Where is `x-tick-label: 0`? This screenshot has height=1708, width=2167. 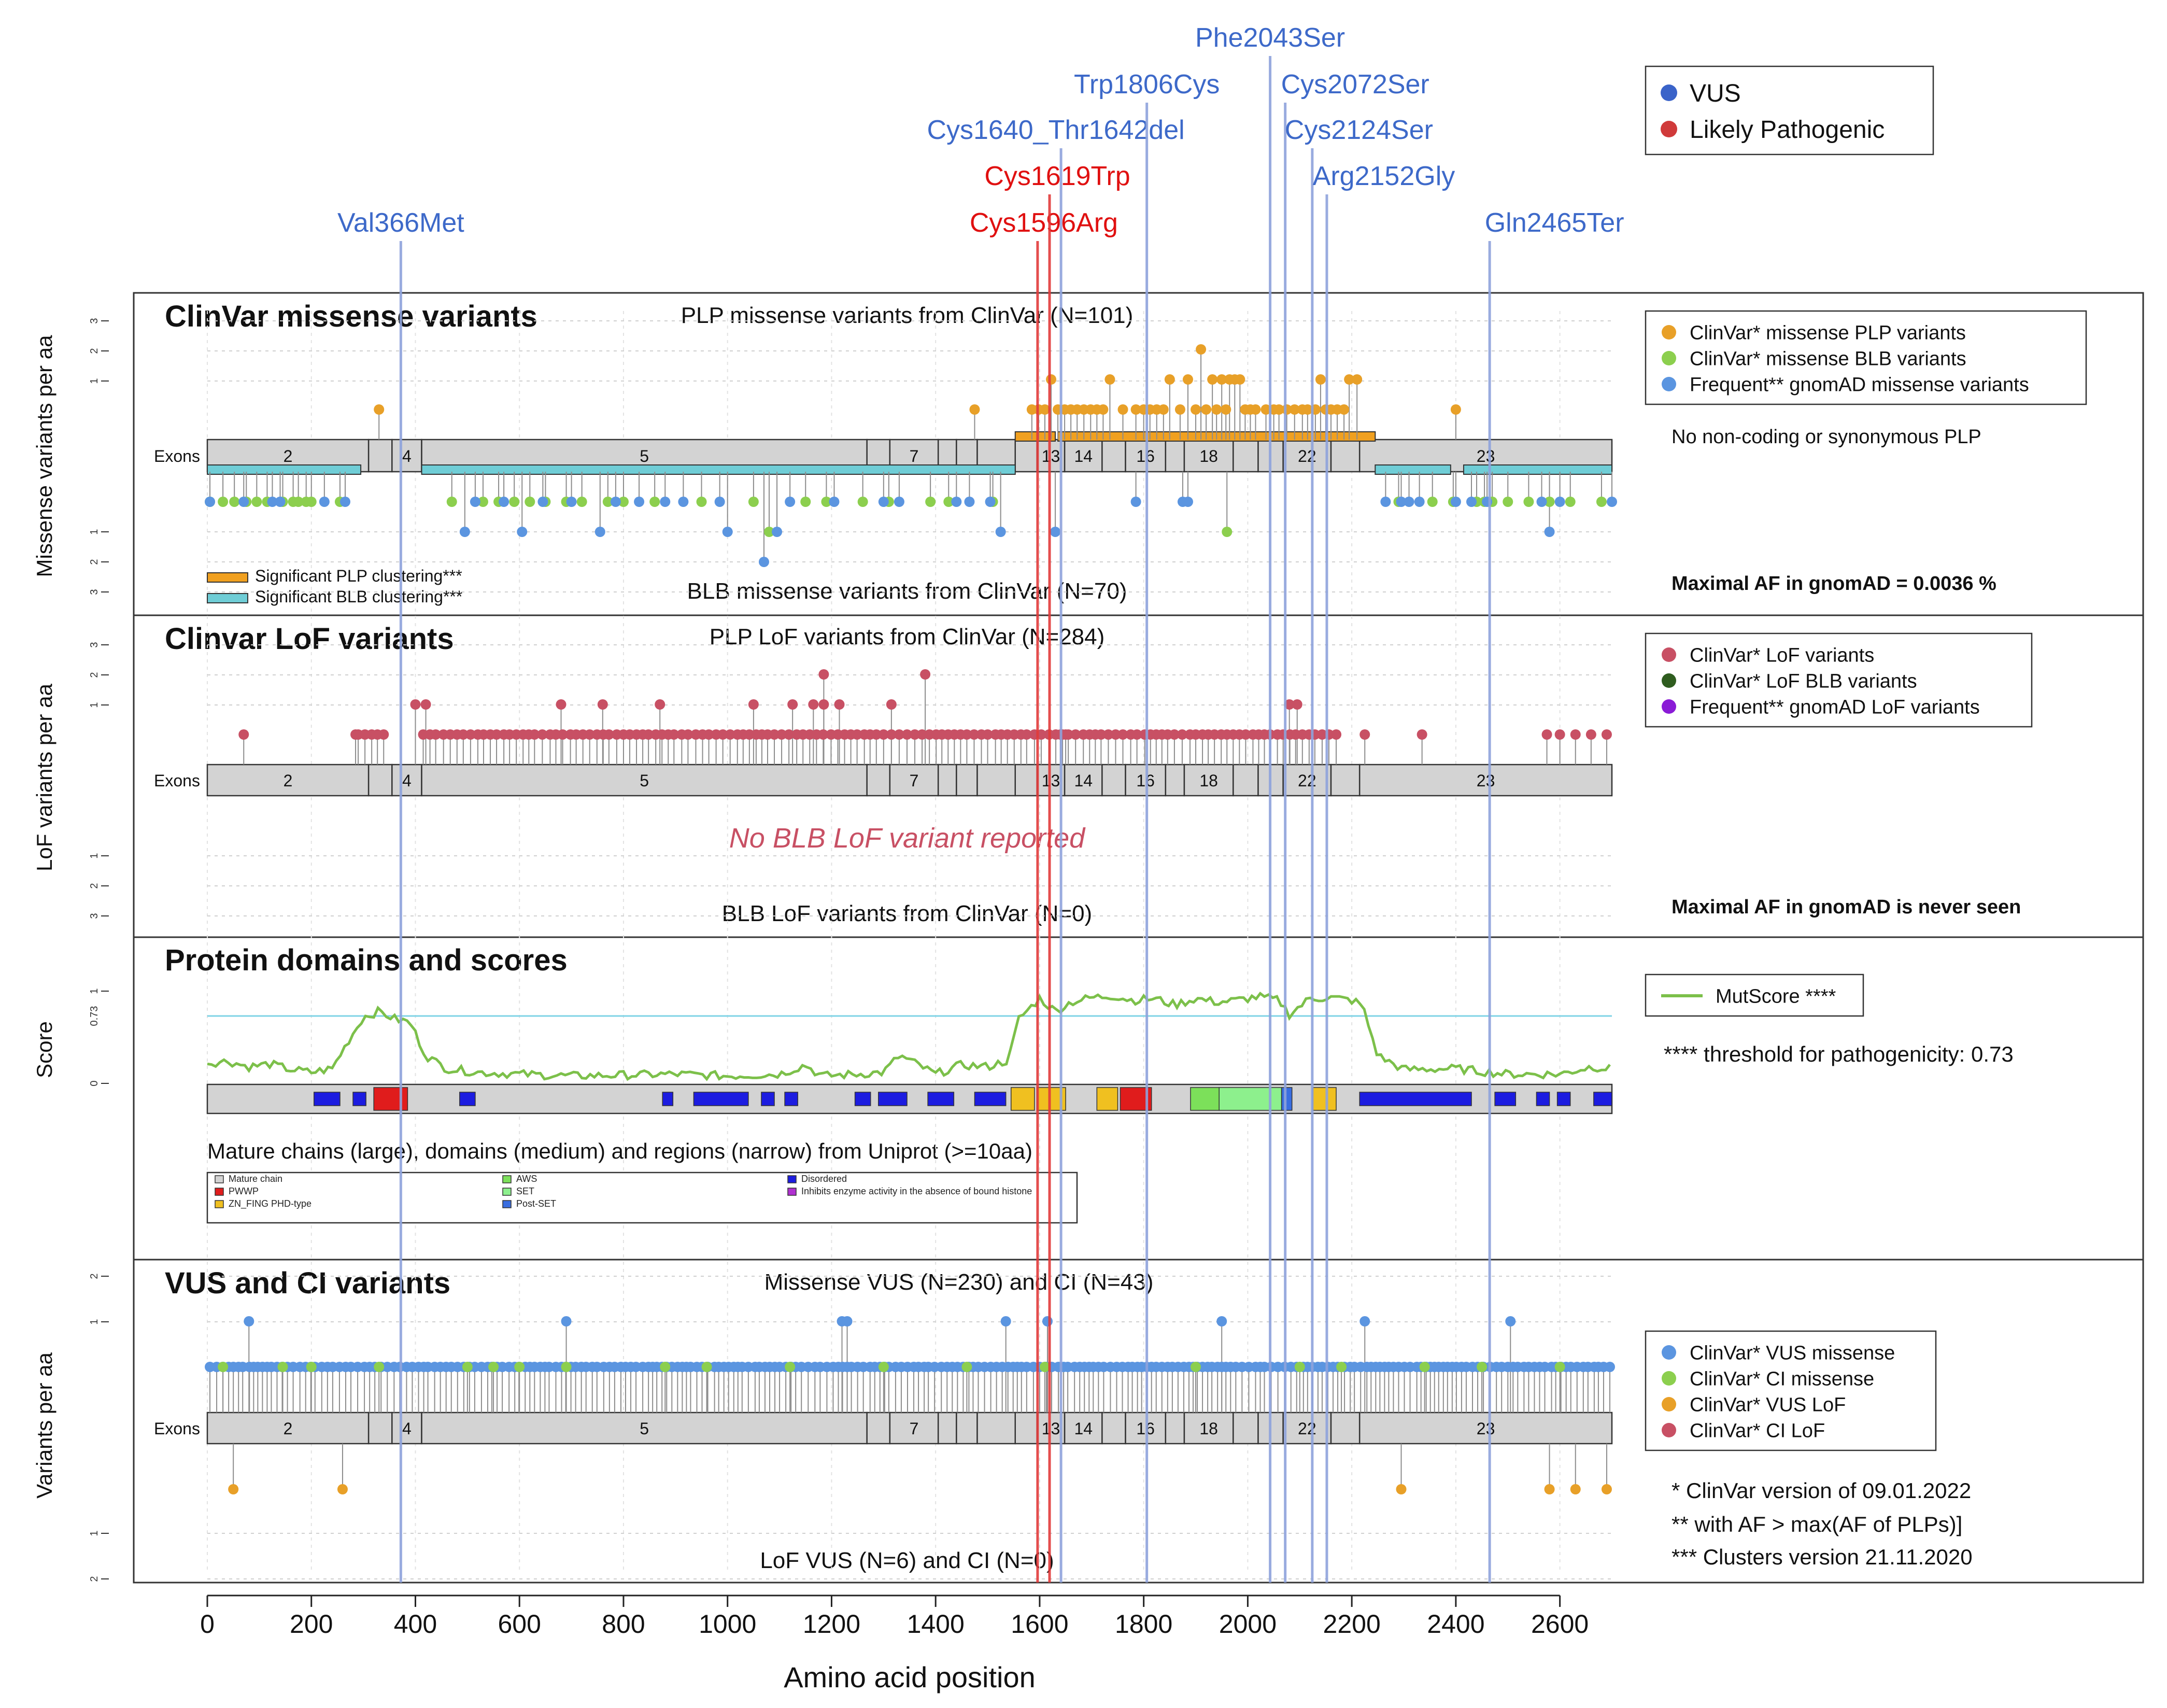 x-tick-label: 0 is located at coordinates (207, 1625).